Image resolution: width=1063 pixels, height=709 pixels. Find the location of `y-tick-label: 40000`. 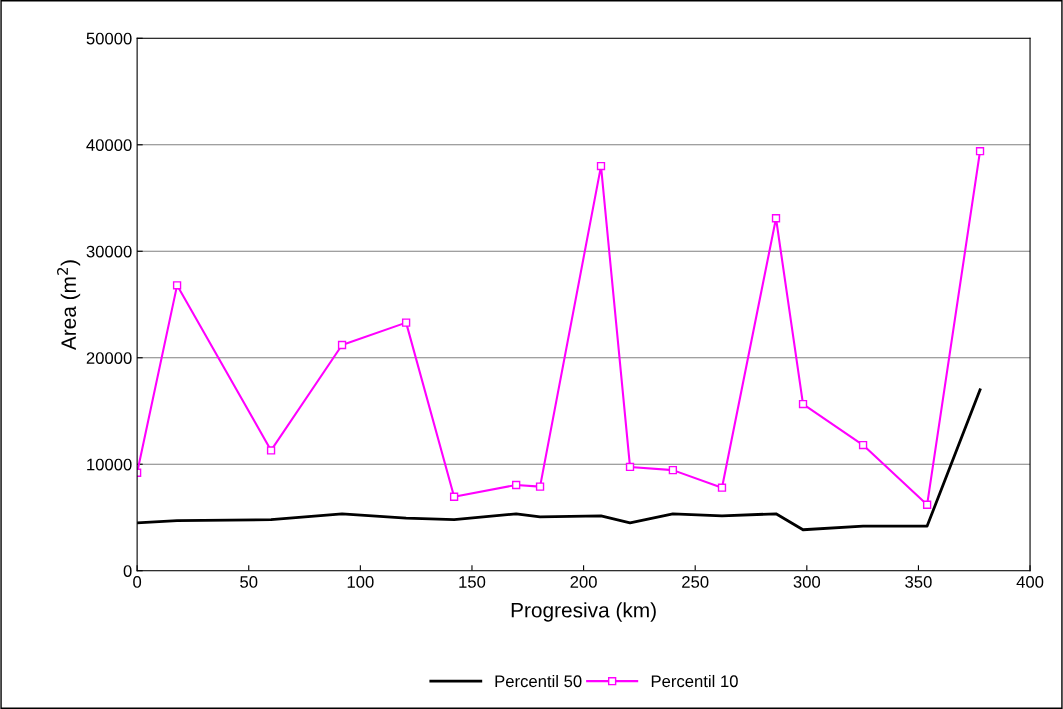

y-tick-label: 40000 is located at coordinates (109, 145).